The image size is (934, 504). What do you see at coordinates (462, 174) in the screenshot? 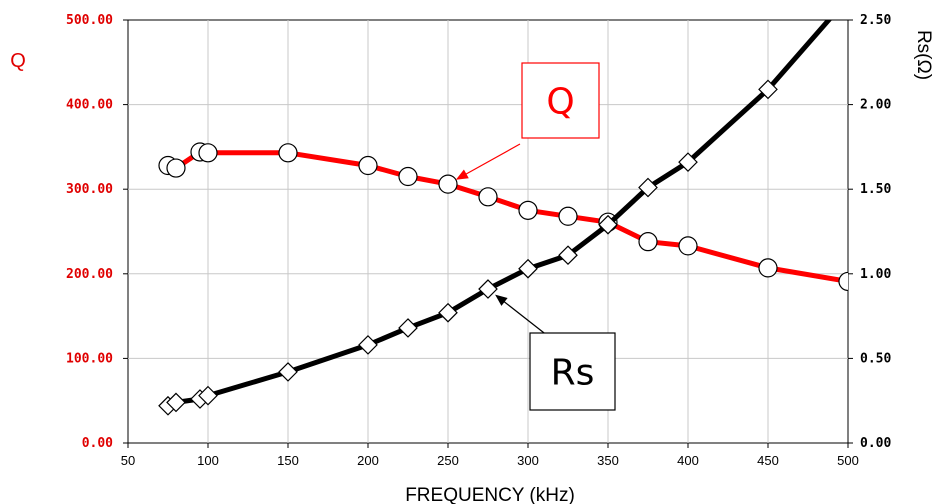
I see `annotation-arrowhead-q` at bounding box center [462, 174].